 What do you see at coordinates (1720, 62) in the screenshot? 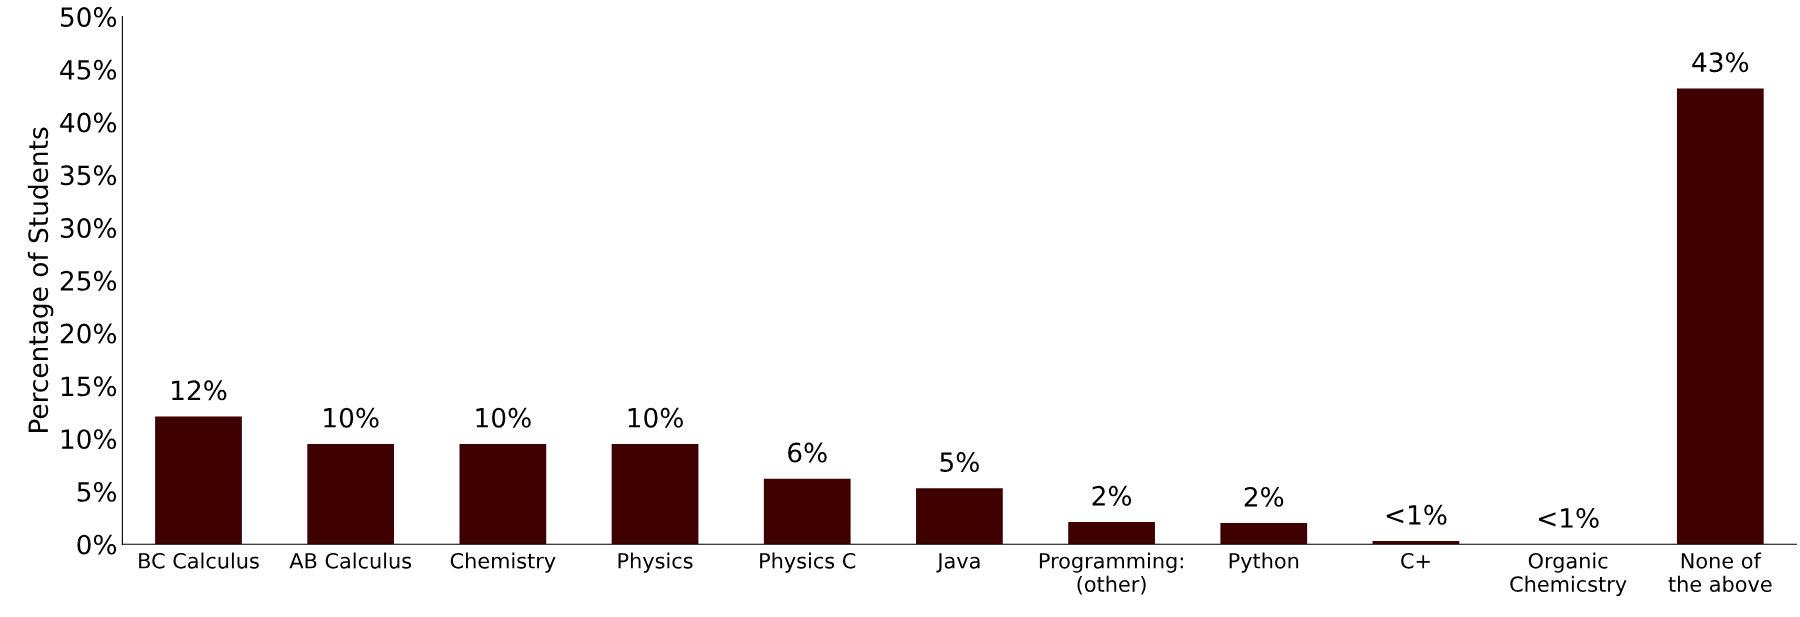
I see `data-label: 43%` at bounding box center [1720, 62].